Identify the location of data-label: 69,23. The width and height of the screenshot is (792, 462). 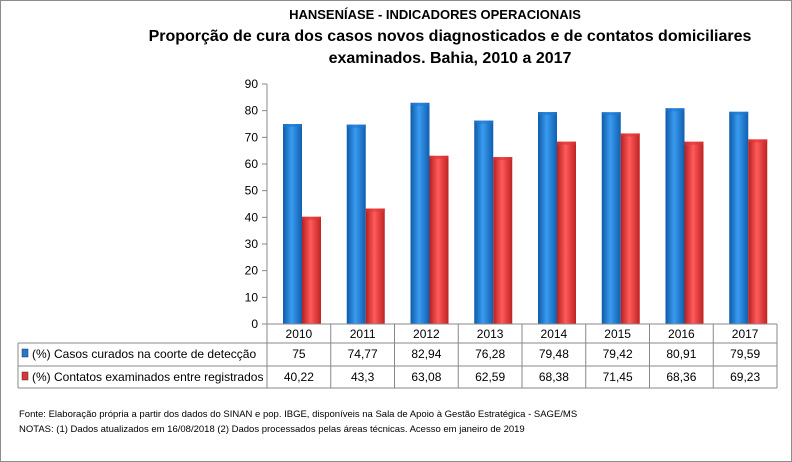
(745, 377).